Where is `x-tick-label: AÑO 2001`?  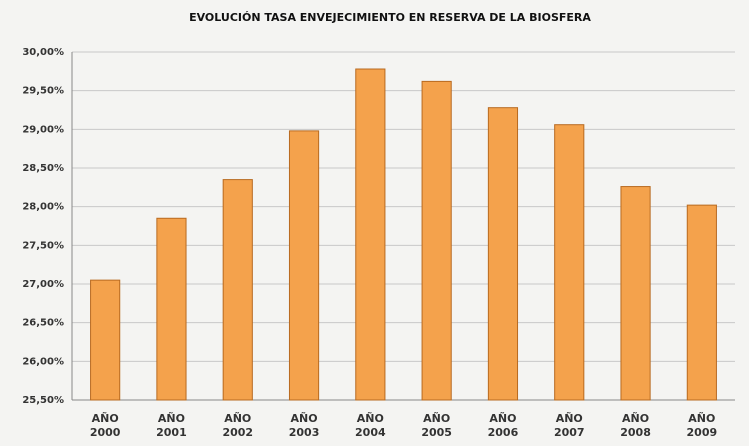 x-tick-label: AÑO 2001 is located at coordinates (171, 425).